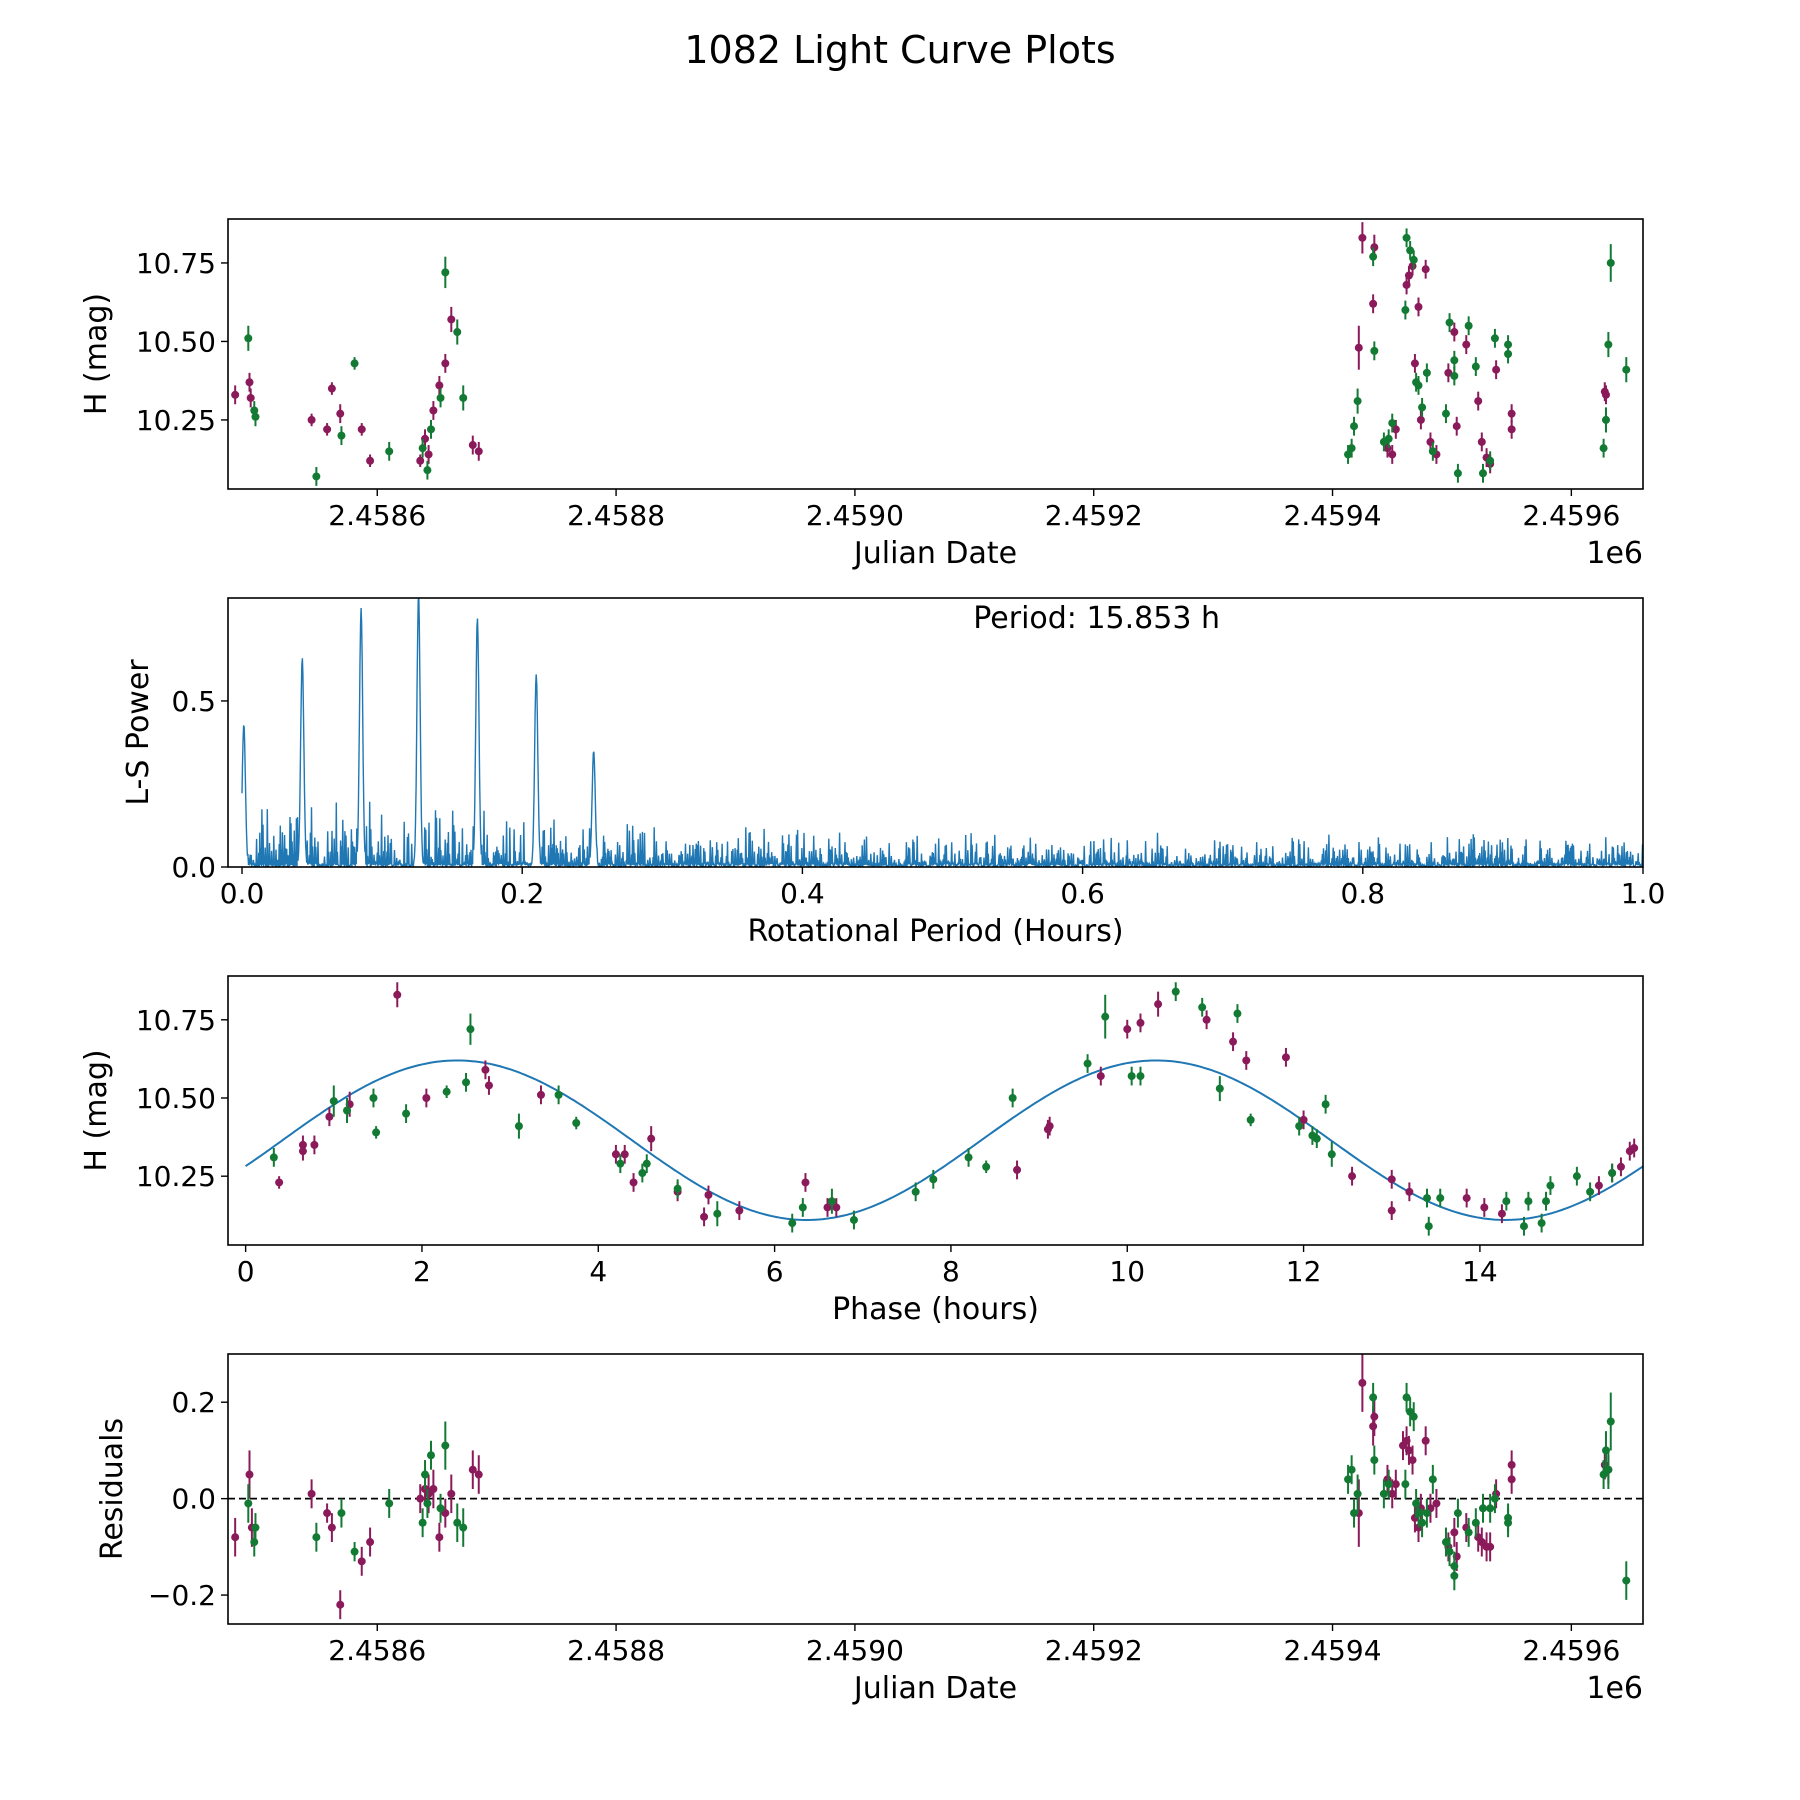  I want to click on x-tick-label: 2.4596, so click(1571, 515).